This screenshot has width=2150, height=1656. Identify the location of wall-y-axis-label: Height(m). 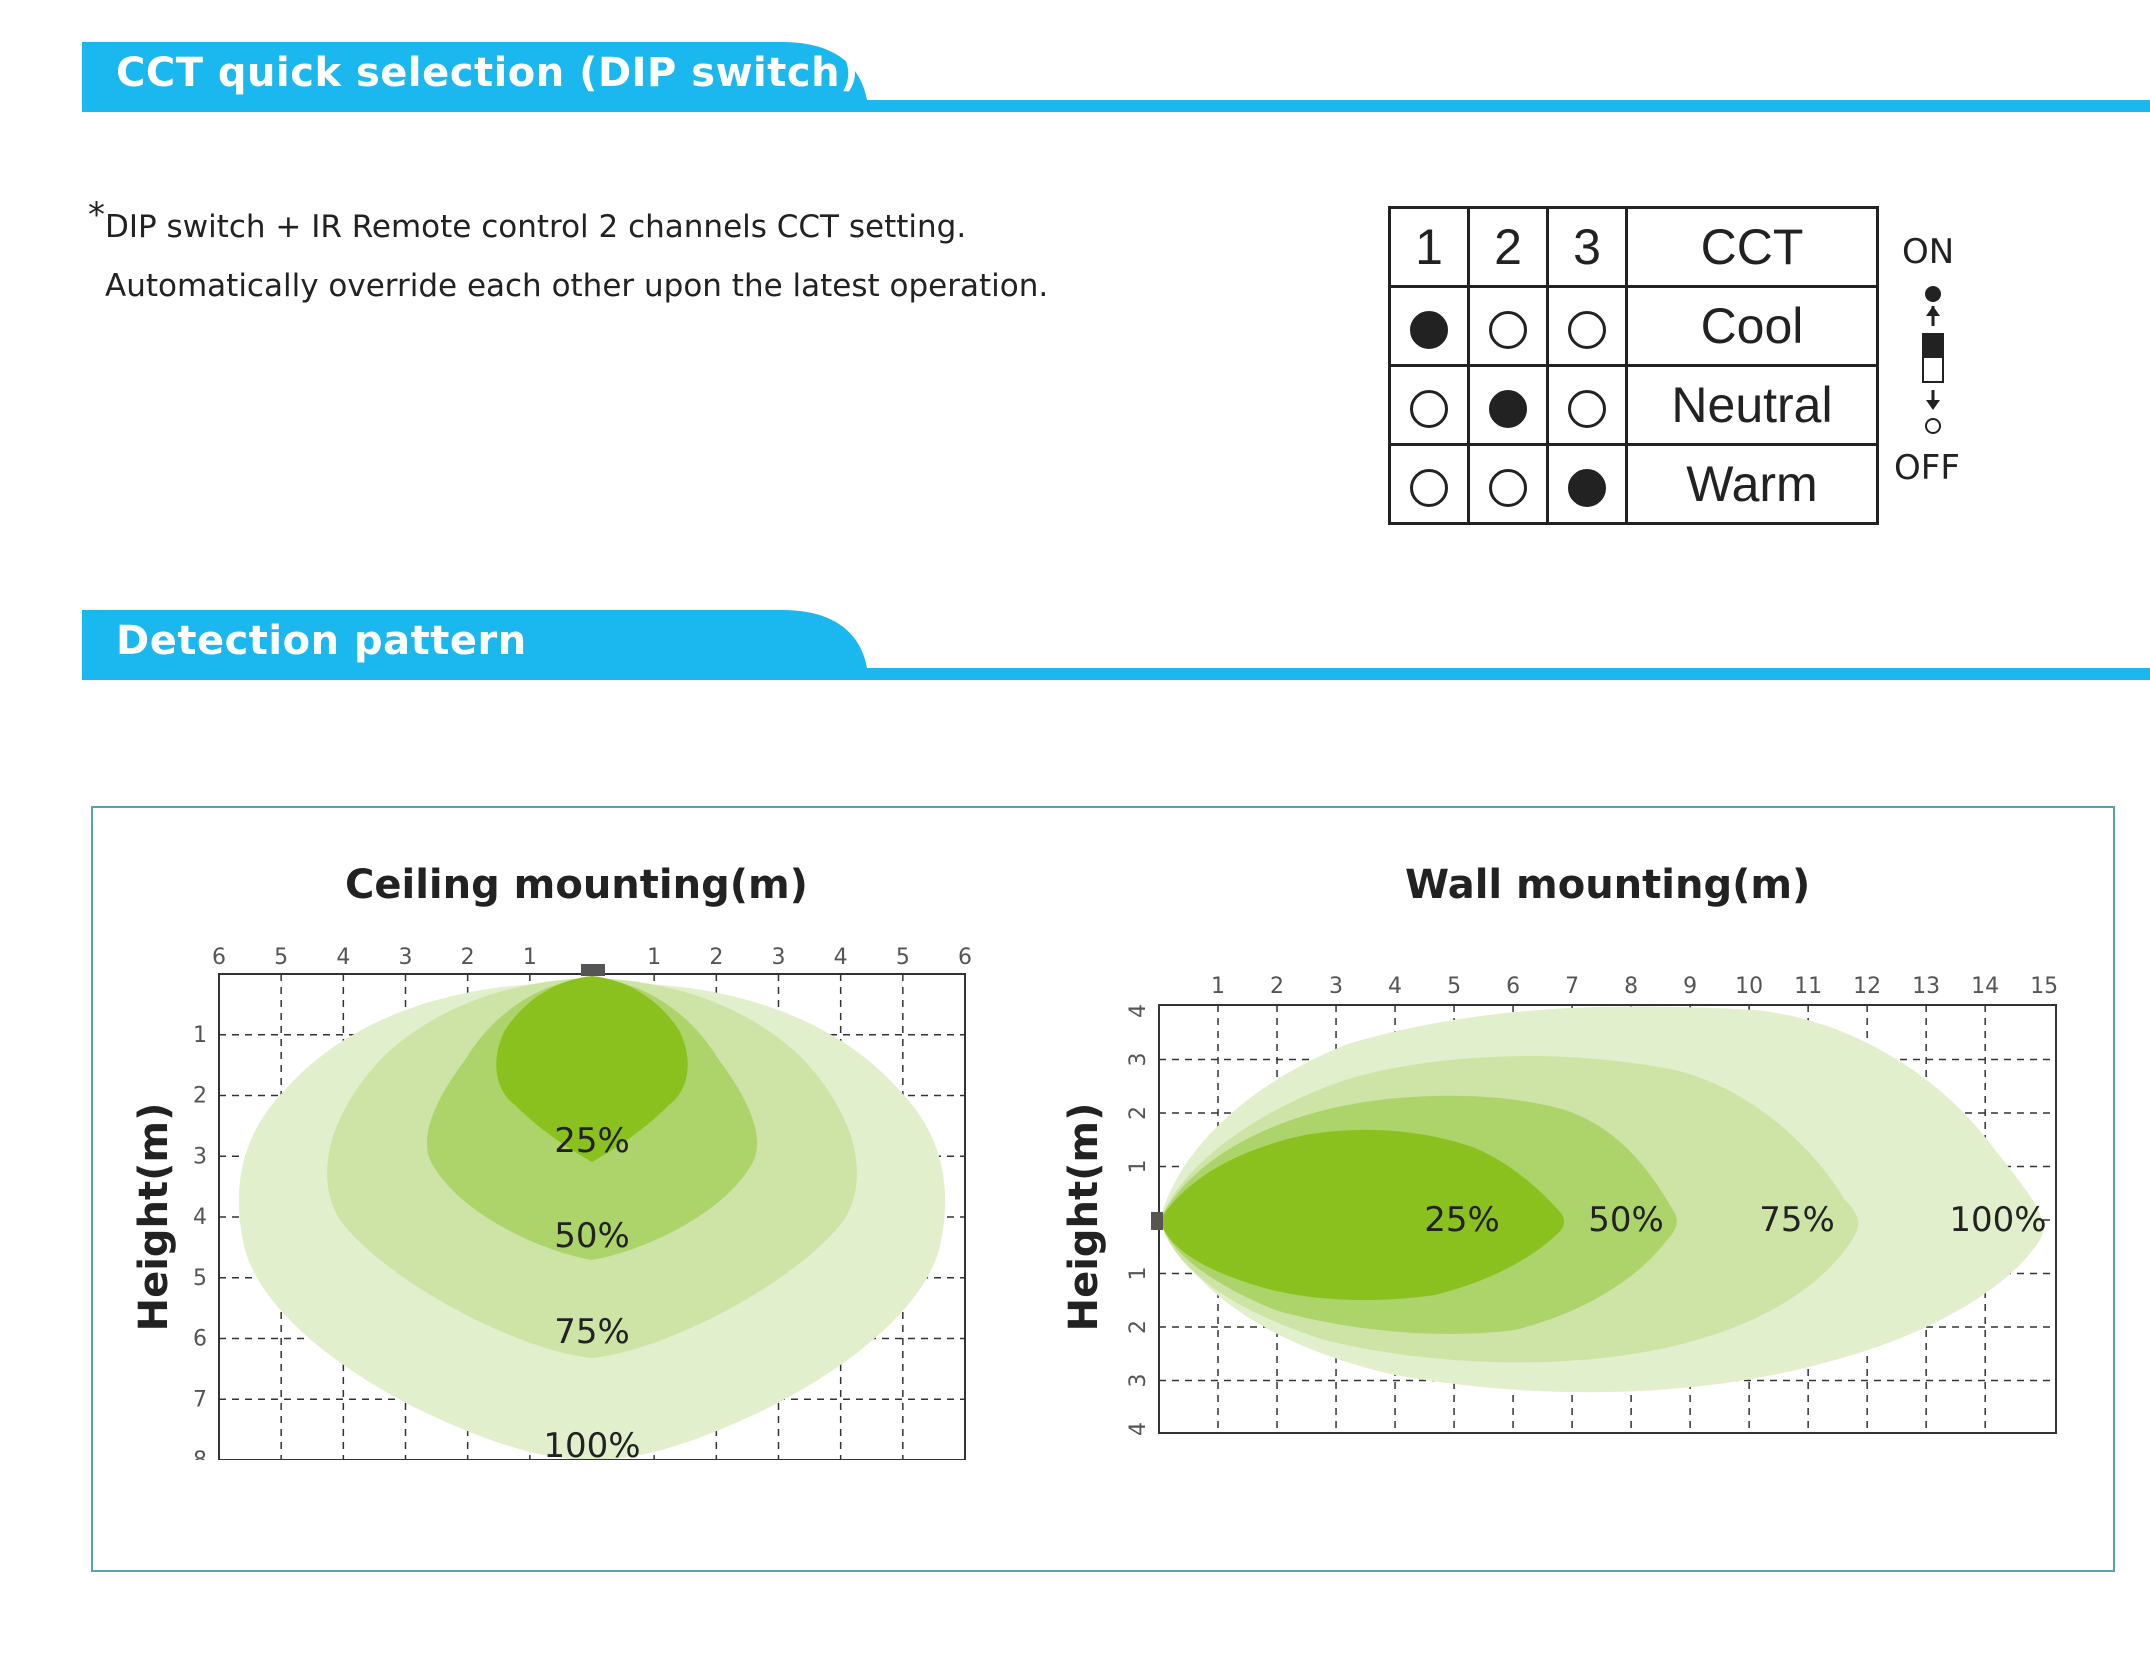
(1084, 1217).